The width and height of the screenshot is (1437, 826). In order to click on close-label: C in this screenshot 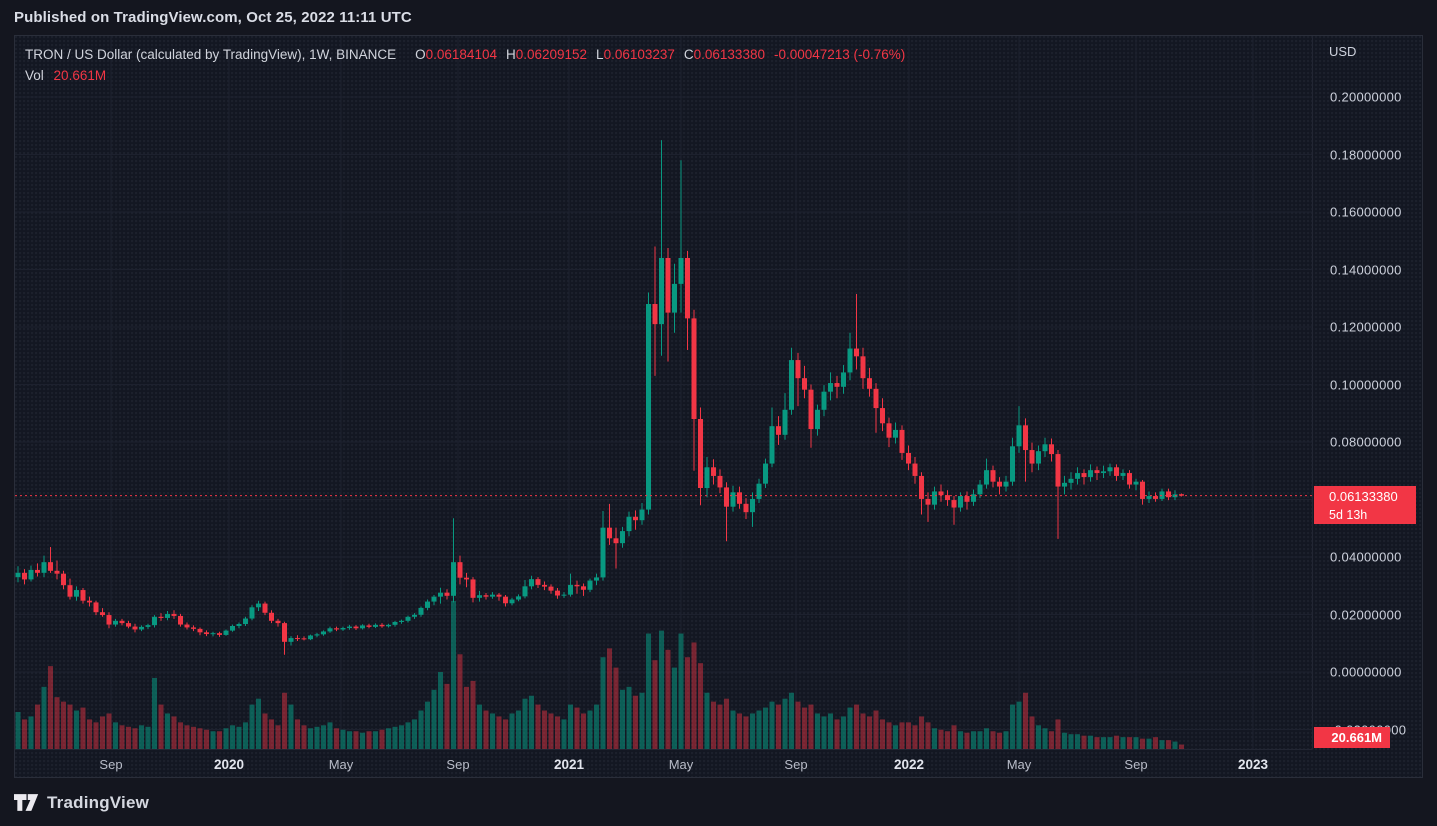, I will do `click(688, 54)`.